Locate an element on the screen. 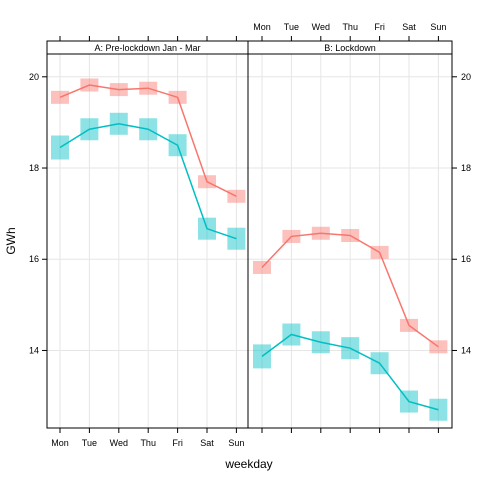  y-axis-title: GWh is located at coordinates (11, 240).